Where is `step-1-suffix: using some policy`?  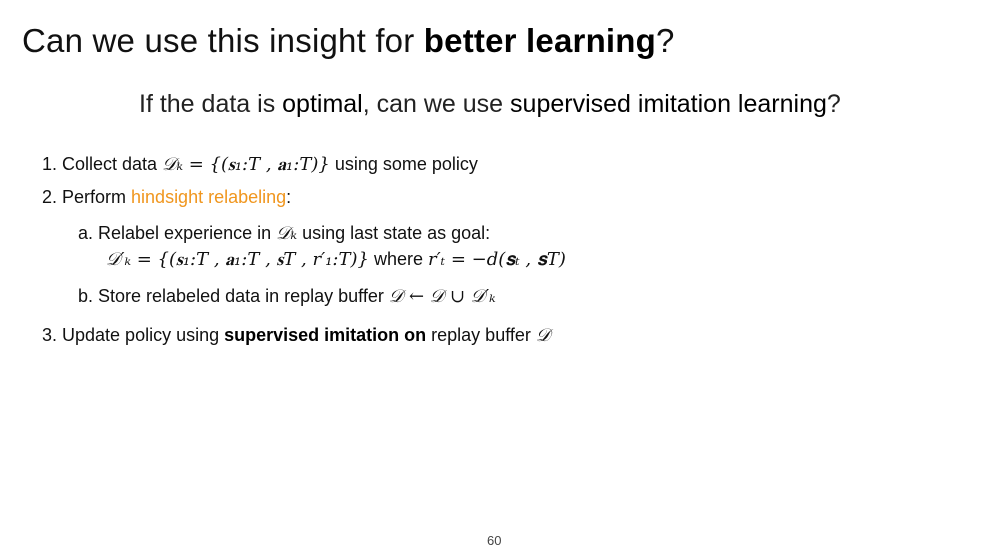 step-1-suffix: using some policy is located at coordinates (403, 164).